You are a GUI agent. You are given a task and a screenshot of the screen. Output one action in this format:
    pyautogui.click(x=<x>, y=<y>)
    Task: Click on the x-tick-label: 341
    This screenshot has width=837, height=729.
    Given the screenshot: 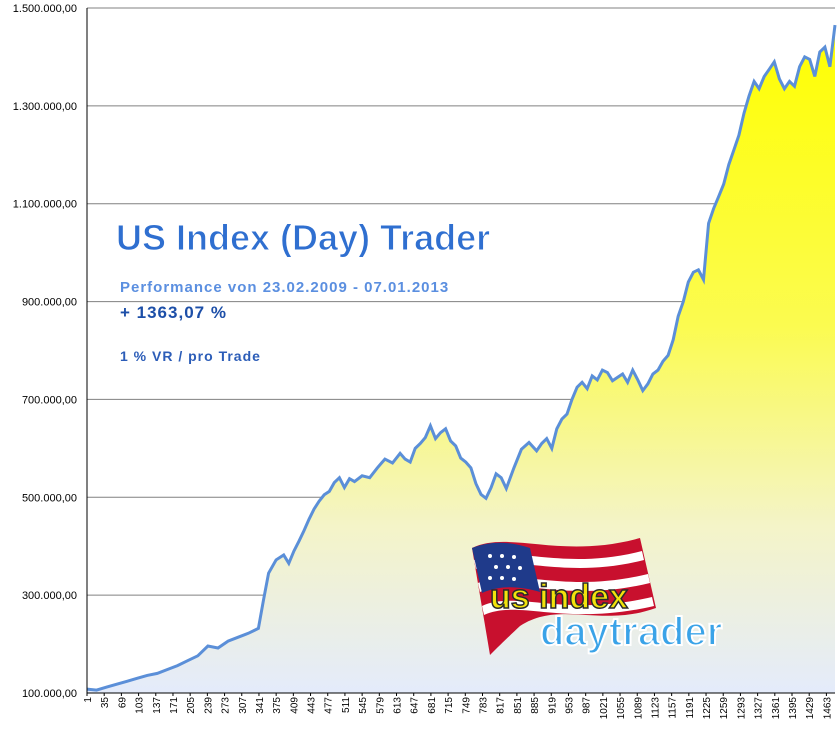 What is the action you would take?
    pyautogui.click(x=260, y=705)
    